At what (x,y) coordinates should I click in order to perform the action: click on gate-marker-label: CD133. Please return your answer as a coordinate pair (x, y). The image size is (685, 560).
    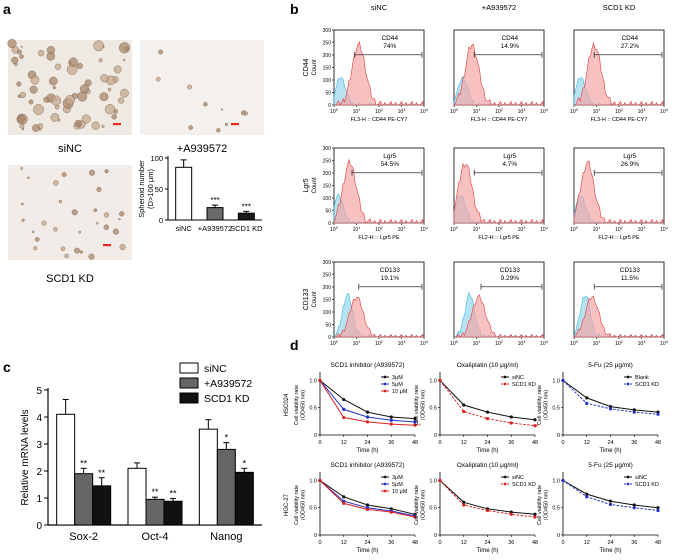
    Looking at the image, I should click on (510, 270).